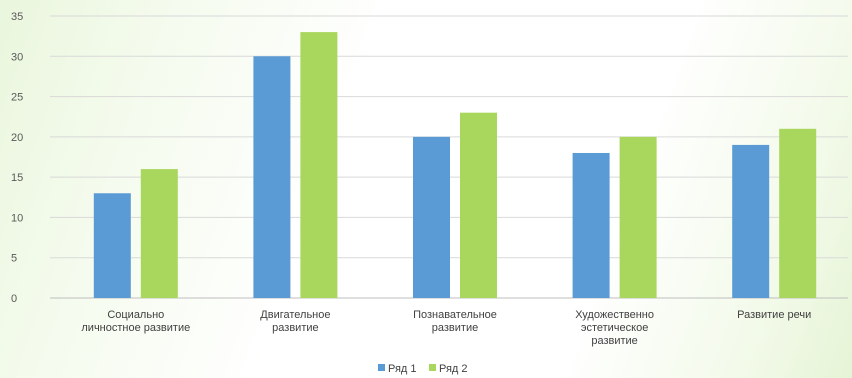 The image size is (852, 378). What do you see at coordinates (751, 221) in the screenshot?
I see `bar-series1-cat5` at bounding box center [751, 221].